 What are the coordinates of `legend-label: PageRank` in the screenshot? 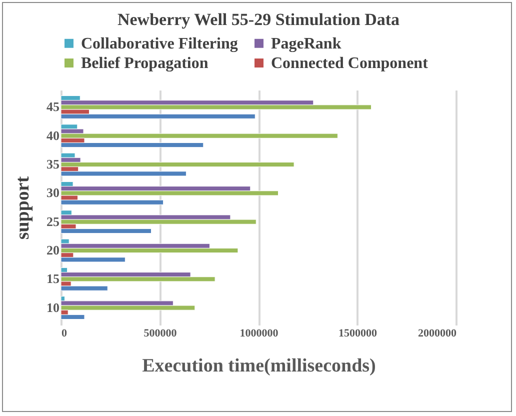 It's located at (306, 43).